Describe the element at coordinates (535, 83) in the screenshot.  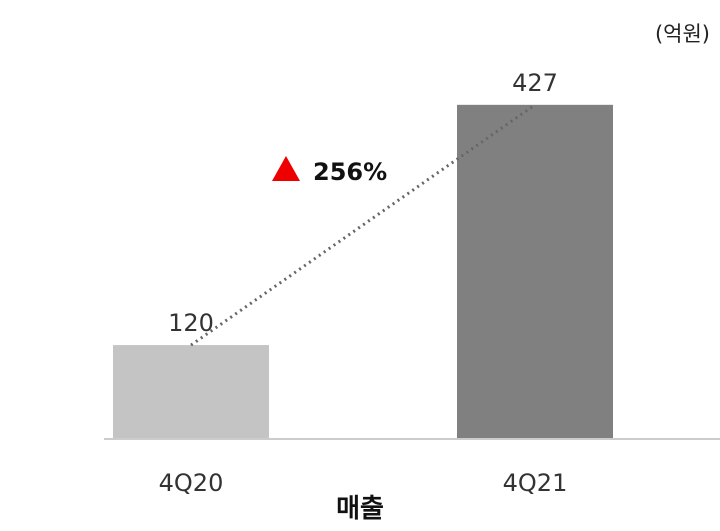
I see `value-label-4q21: 427` at that location.